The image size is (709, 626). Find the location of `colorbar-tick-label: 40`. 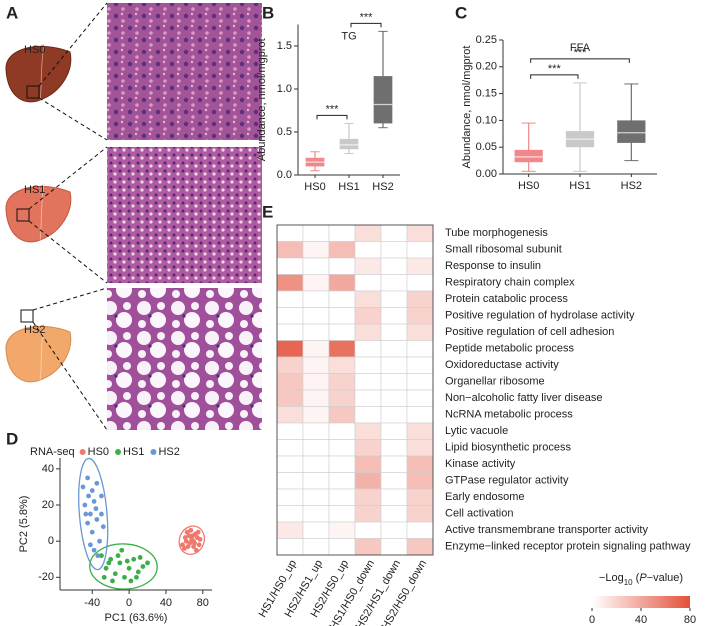

colorbar-tick-label: 40 is located at coordinates (641, 620).